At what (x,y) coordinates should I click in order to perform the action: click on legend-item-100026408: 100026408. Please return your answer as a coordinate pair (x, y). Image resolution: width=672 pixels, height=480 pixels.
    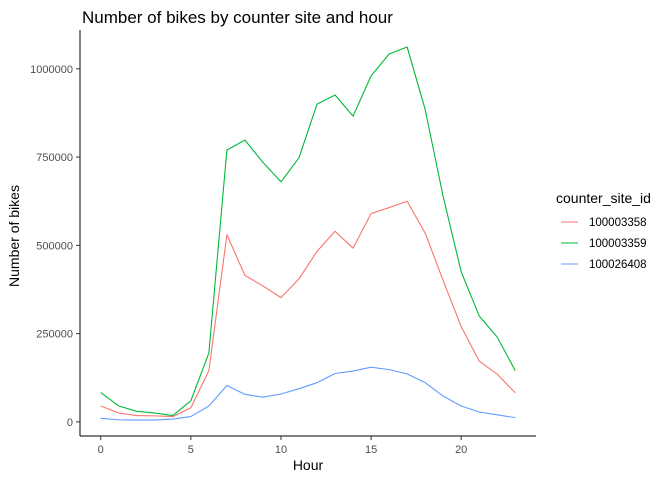
    Looking at the image, I should click on (604, 265).